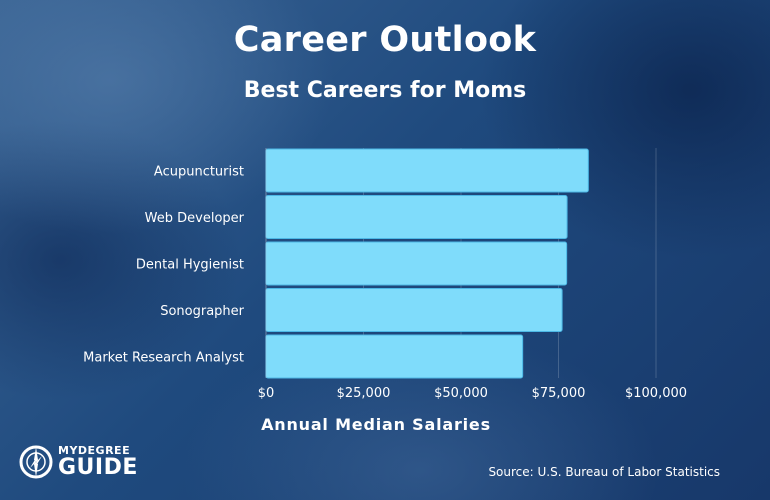 Image resolution: width=770 pixels, height=500 pixels. Describe the element at coordinates (376, 424) in the screenshot. I see `x-axis-label: Annual Median Salaries` at that location.